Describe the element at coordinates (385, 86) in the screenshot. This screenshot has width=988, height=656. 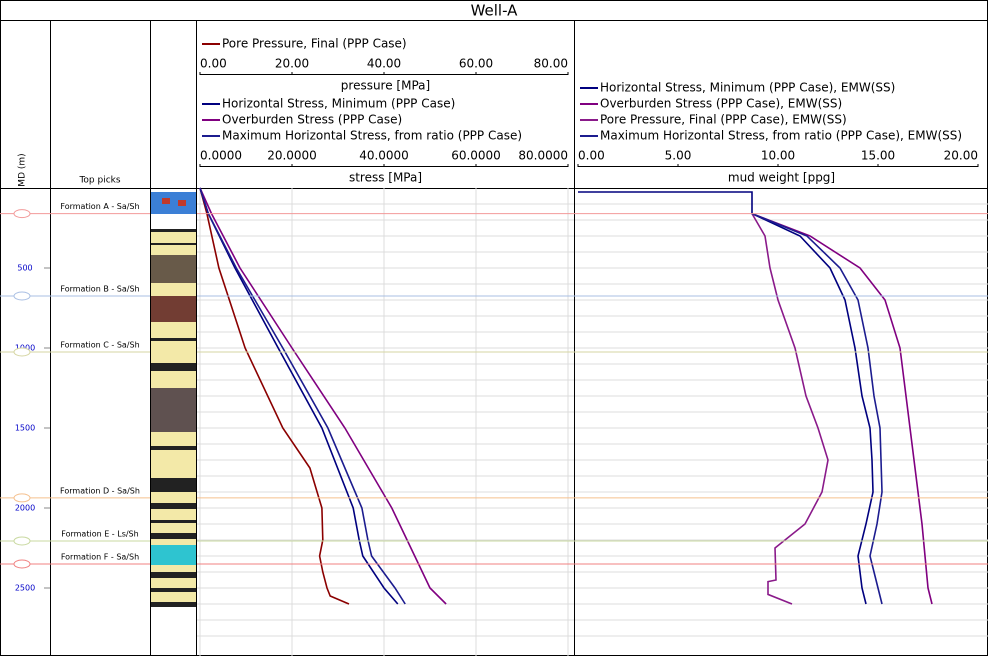
I see `axis-label: pressure [MPa]` at that location.